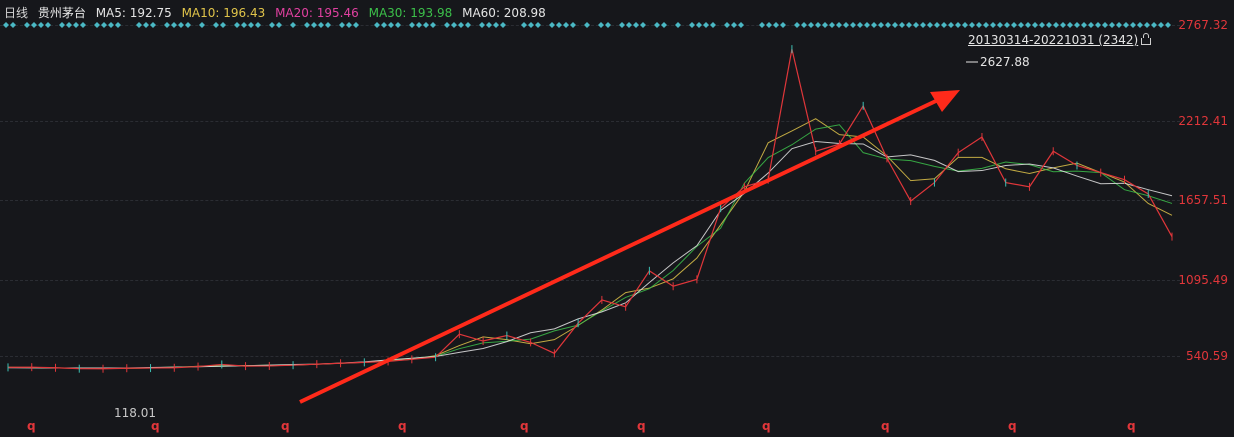 The image size is (1234, 437). Describe the element at coordinates (885, 426) in the screenshot. I see `q-marker-8: q` at that location.